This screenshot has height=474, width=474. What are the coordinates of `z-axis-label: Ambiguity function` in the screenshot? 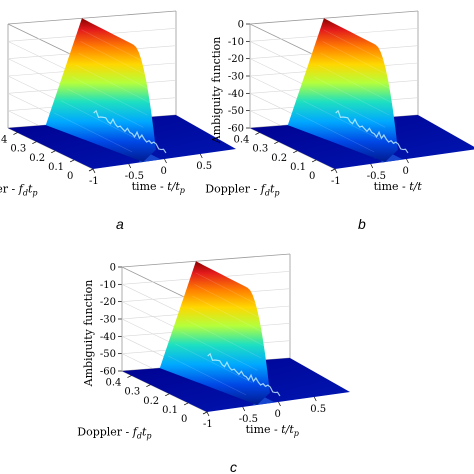 It's located at (216, 91).